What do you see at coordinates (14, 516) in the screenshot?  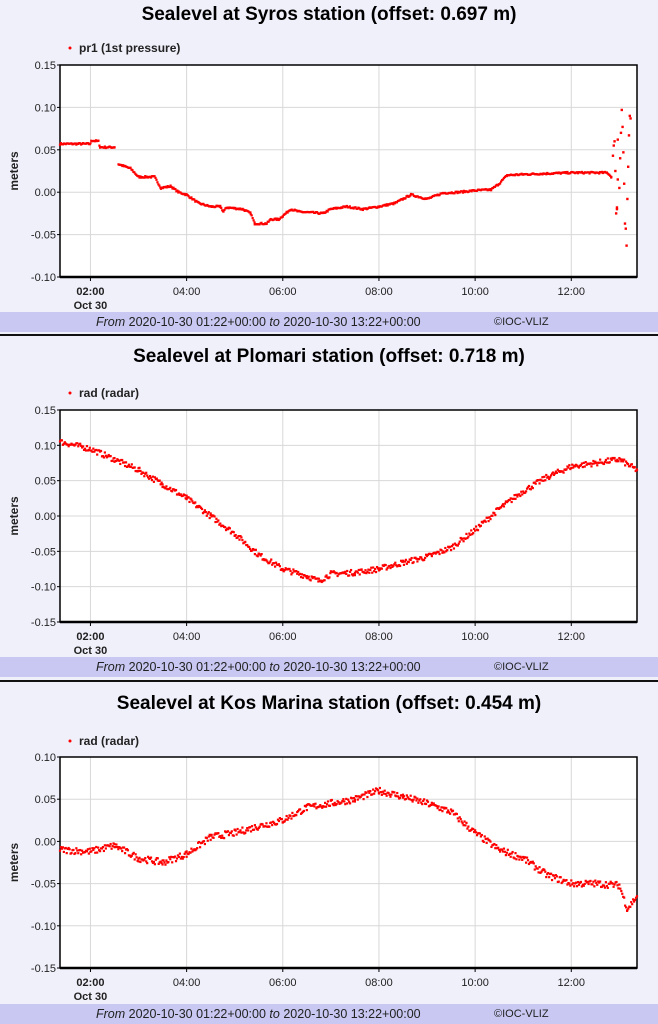 I see `y-axis-label: meters` at bounding box center [14, 516].